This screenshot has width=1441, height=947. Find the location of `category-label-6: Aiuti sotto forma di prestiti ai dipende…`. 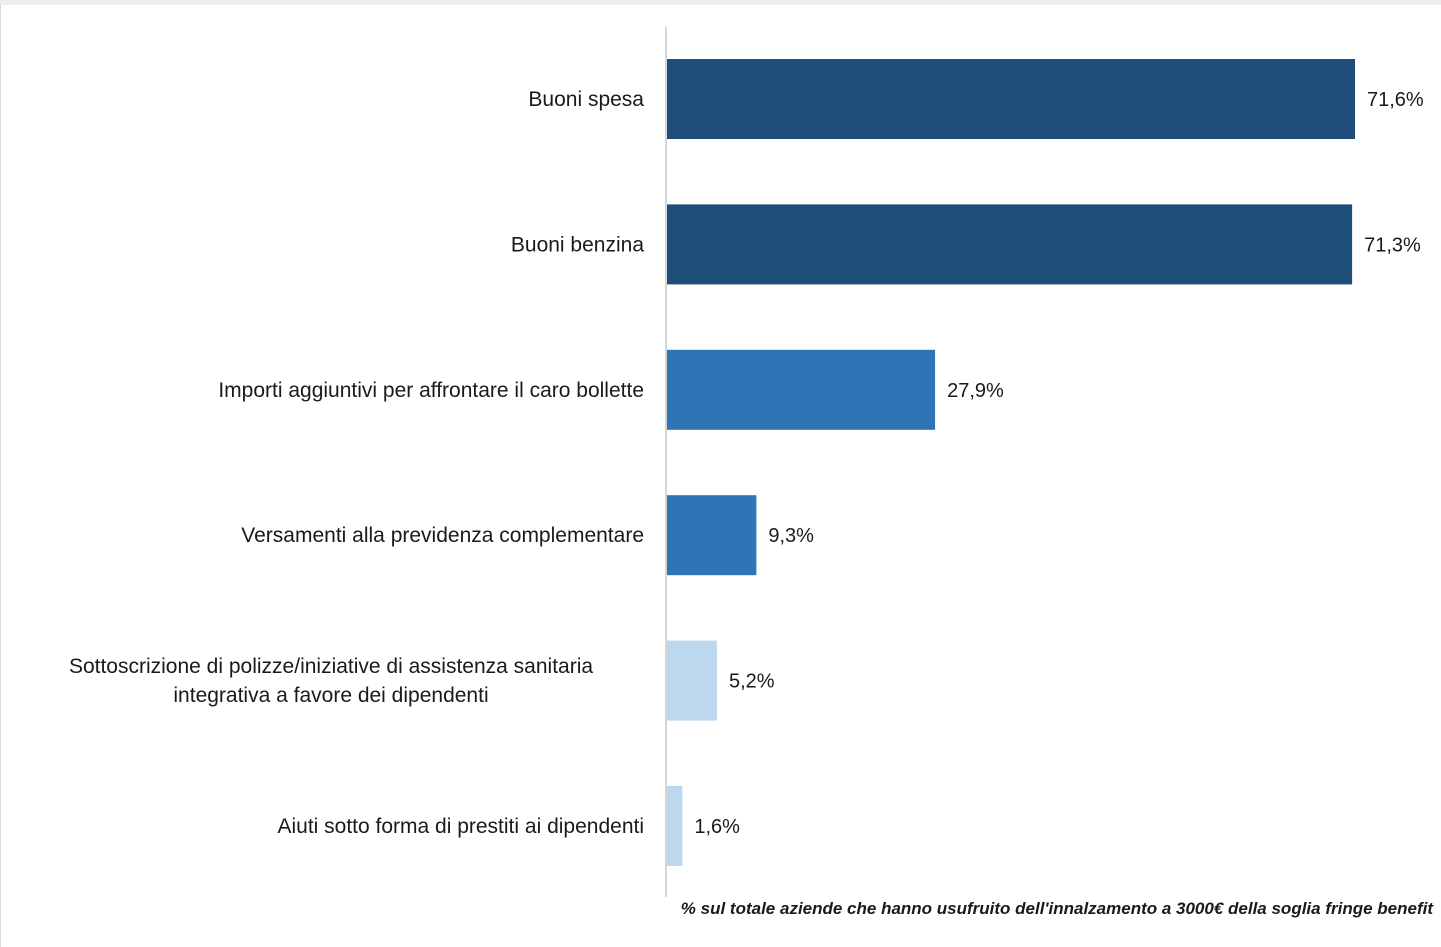

category-label-6: Aiuti sotto forma di prestiti ai dipende… is located at coordinates (460, 826).